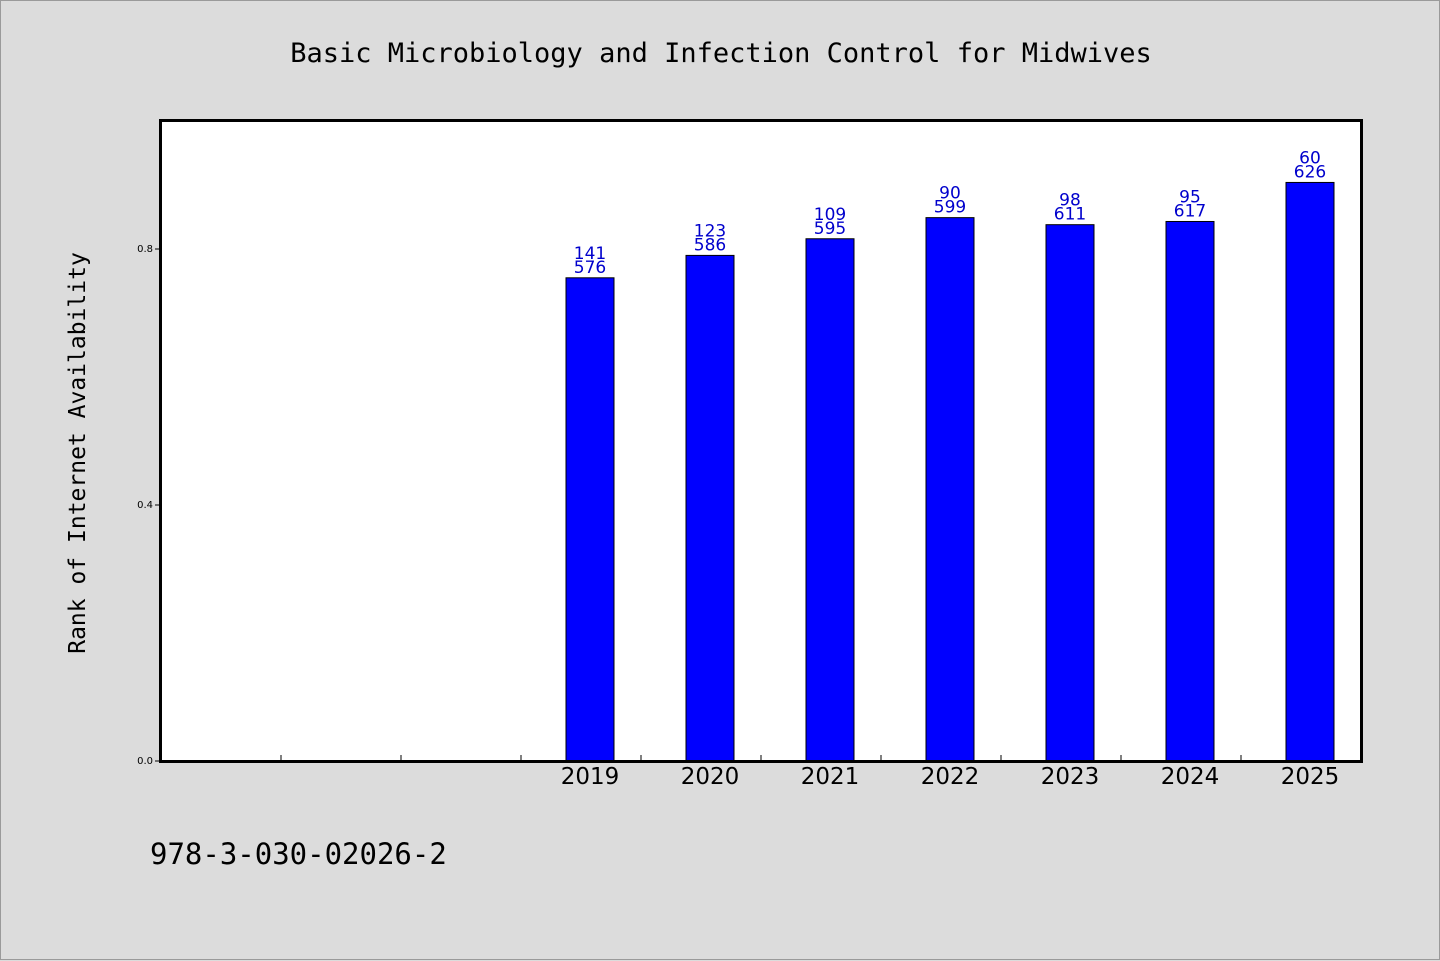 This screenshot has height=961, width=1440. What do you see at coordinates (145, 505) in the screenshot?
I see `y-tick-label: 0.4` at bounding box center [145, 505].